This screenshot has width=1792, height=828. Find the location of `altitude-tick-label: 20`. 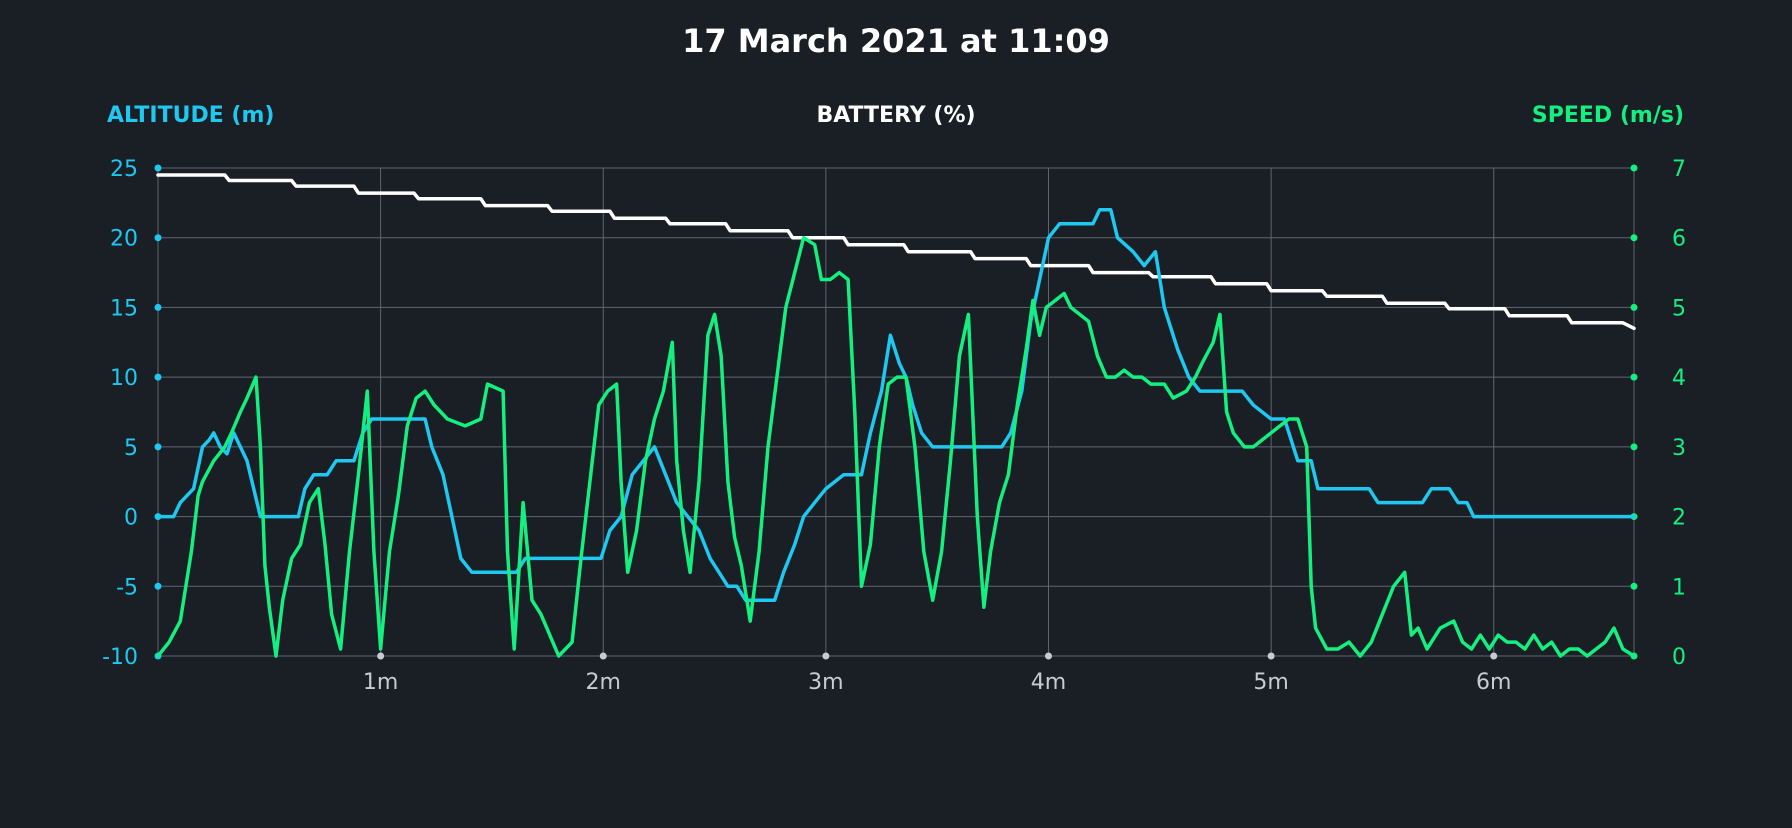

altitude-tick-label: 20 is located at coordinates (124, 239).